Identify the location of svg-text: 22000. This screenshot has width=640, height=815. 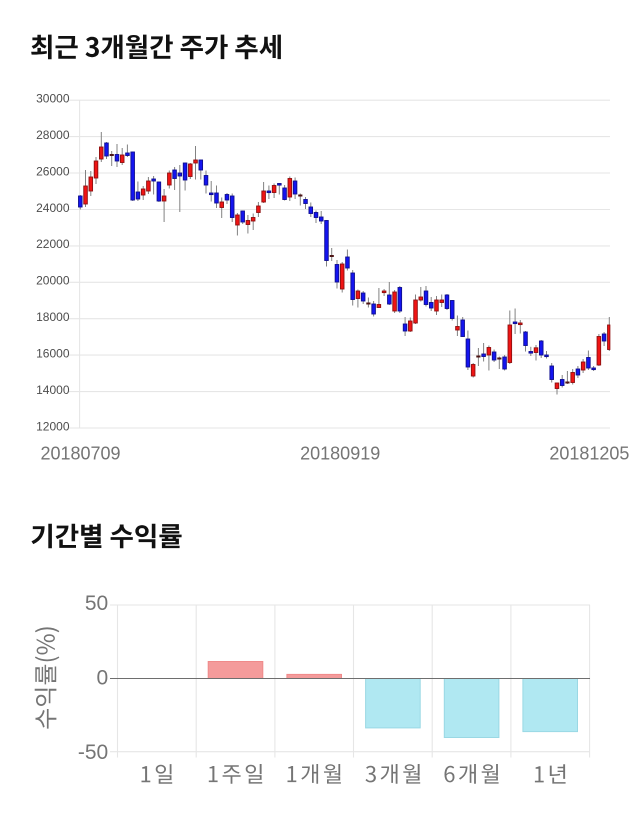
(53, 244).